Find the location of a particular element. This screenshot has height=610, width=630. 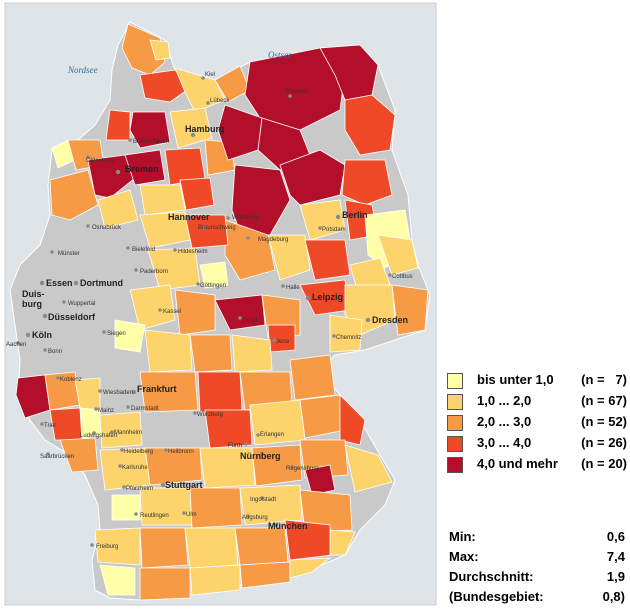

city-label-mainz: Mainz is located at coordinates (106, 411).